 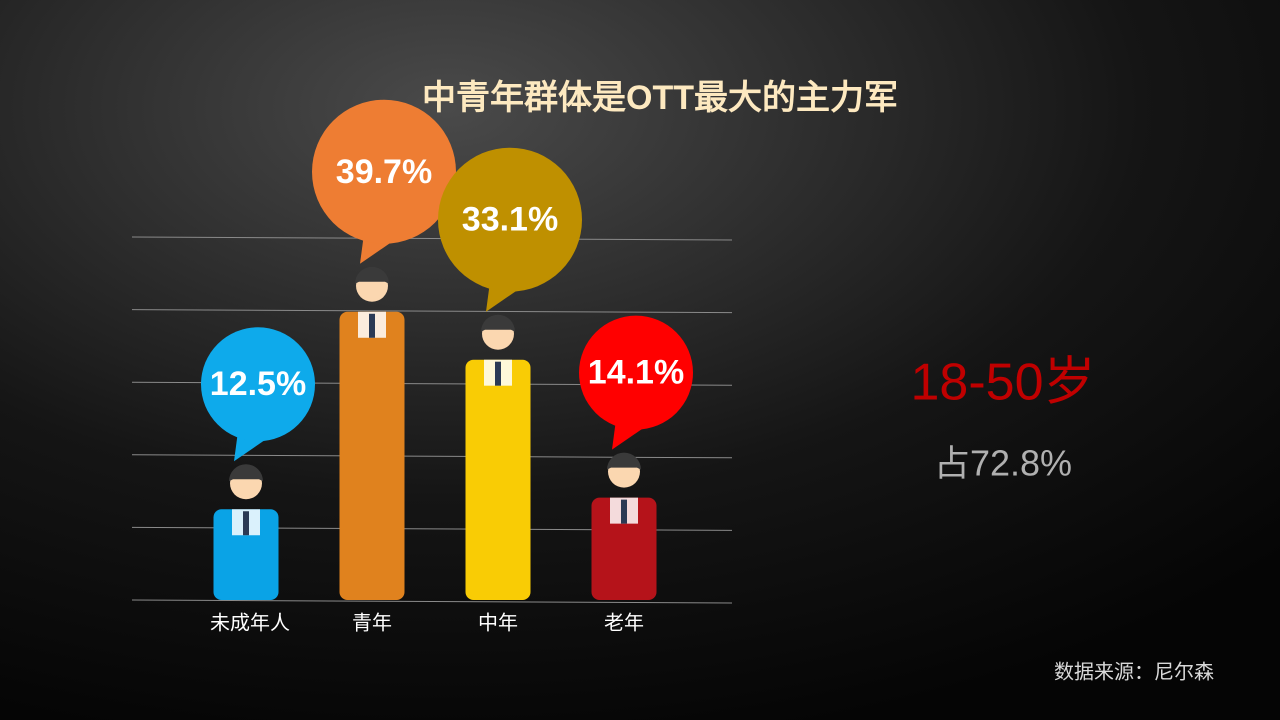 I want to click on value-label: 14.1%, so click(x=636, y=373).